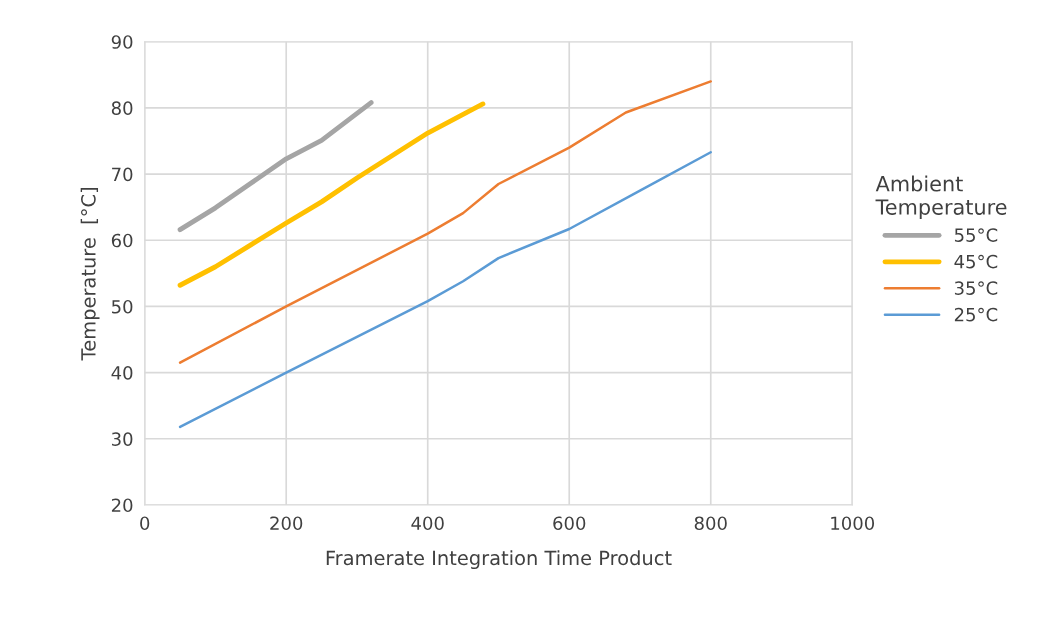 The height and width of the screenshot is (632, 1064). I want to click on x-tick-label: 1000, so click(853, 523).